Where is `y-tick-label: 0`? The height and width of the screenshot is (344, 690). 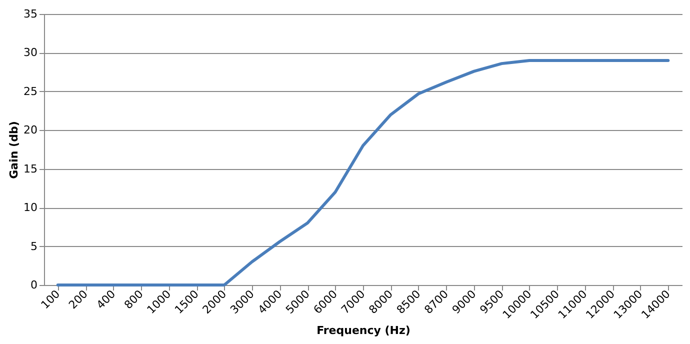 y-tick-label: 0 is located at coordinates (34, 285).